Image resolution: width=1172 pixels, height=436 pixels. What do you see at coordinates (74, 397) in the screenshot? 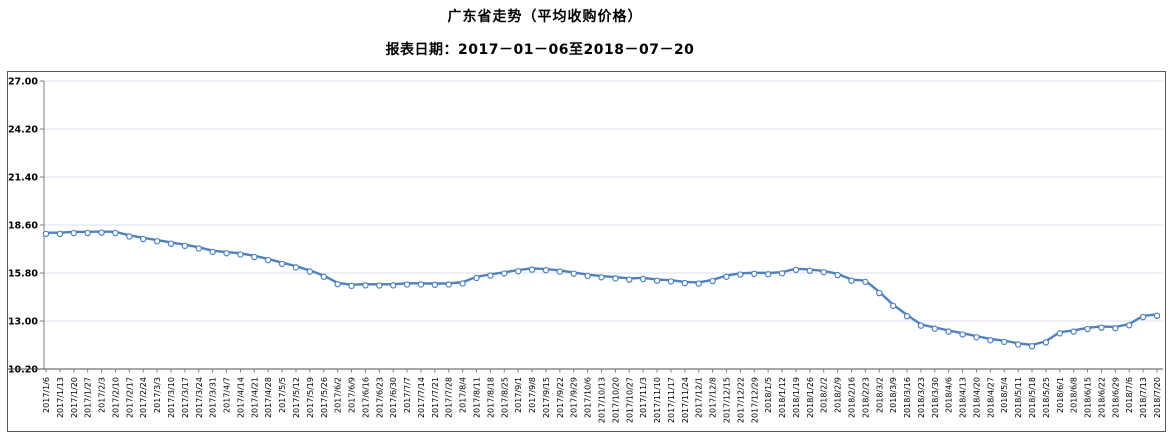
I see `x-tick-label: 2017/1/20` at bounding box center [74, 397].